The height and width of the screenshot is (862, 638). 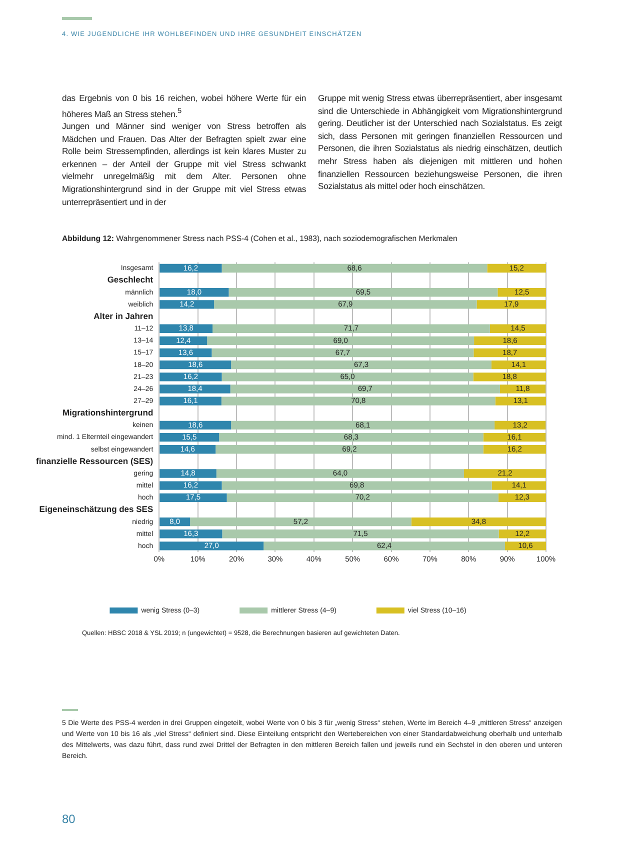 I want to click on y-tick-label: Alter in Jahren, so click(x=124, y=315).